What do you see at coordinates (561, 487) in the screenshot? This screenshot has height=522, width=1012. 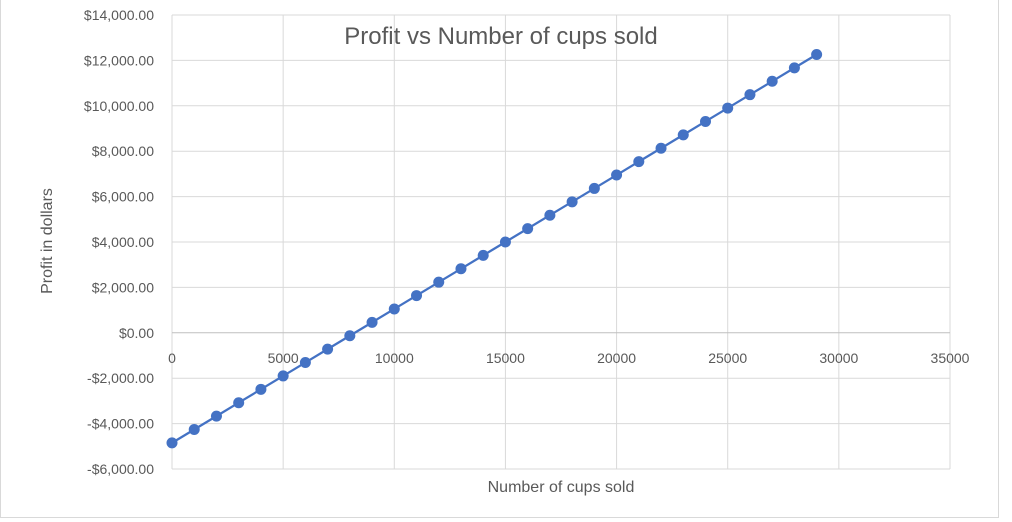 I see `x-axis-title: Number of cups sold` at bounding box center [561, 487].